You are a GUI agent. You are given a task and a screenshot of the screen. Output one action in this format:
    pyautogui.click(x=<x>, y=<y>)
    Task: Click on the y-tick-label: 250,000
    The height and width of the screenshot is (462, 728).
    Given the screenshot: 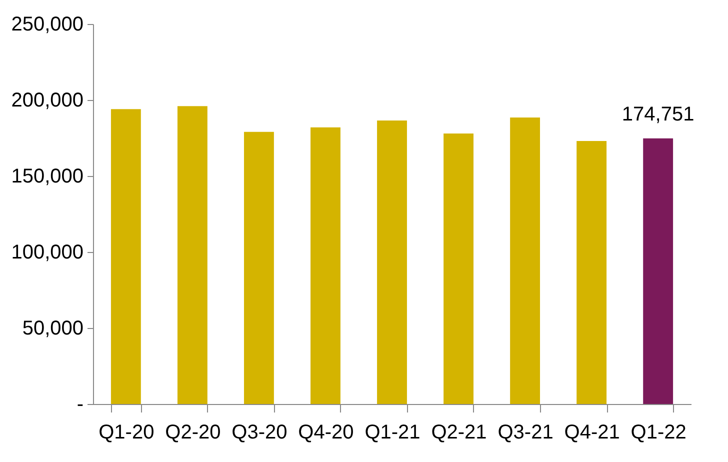 What is the action you would take?
    pyautogui.click(x=47, y=25)
    